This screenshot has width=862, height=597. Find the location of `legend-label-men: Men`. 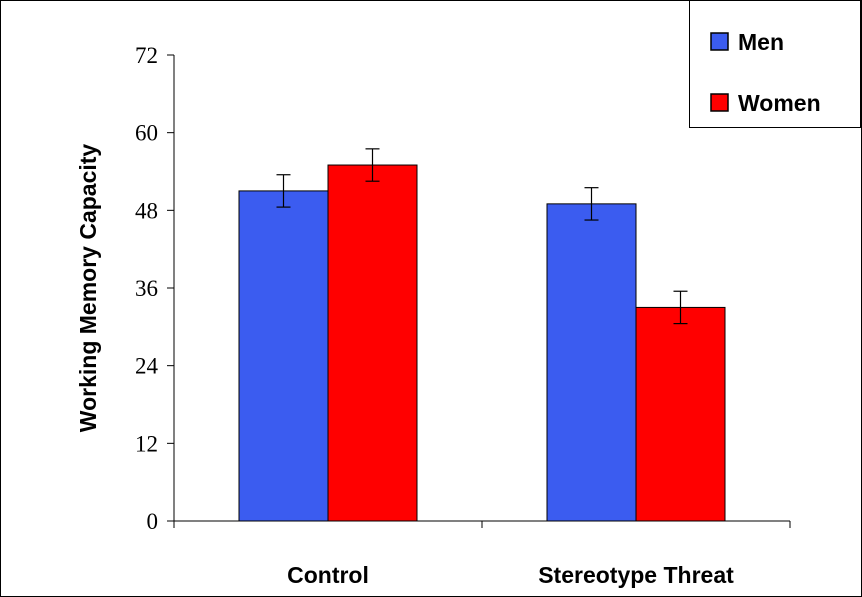

legend-label-men: Men is located at coordinates (761, 42).